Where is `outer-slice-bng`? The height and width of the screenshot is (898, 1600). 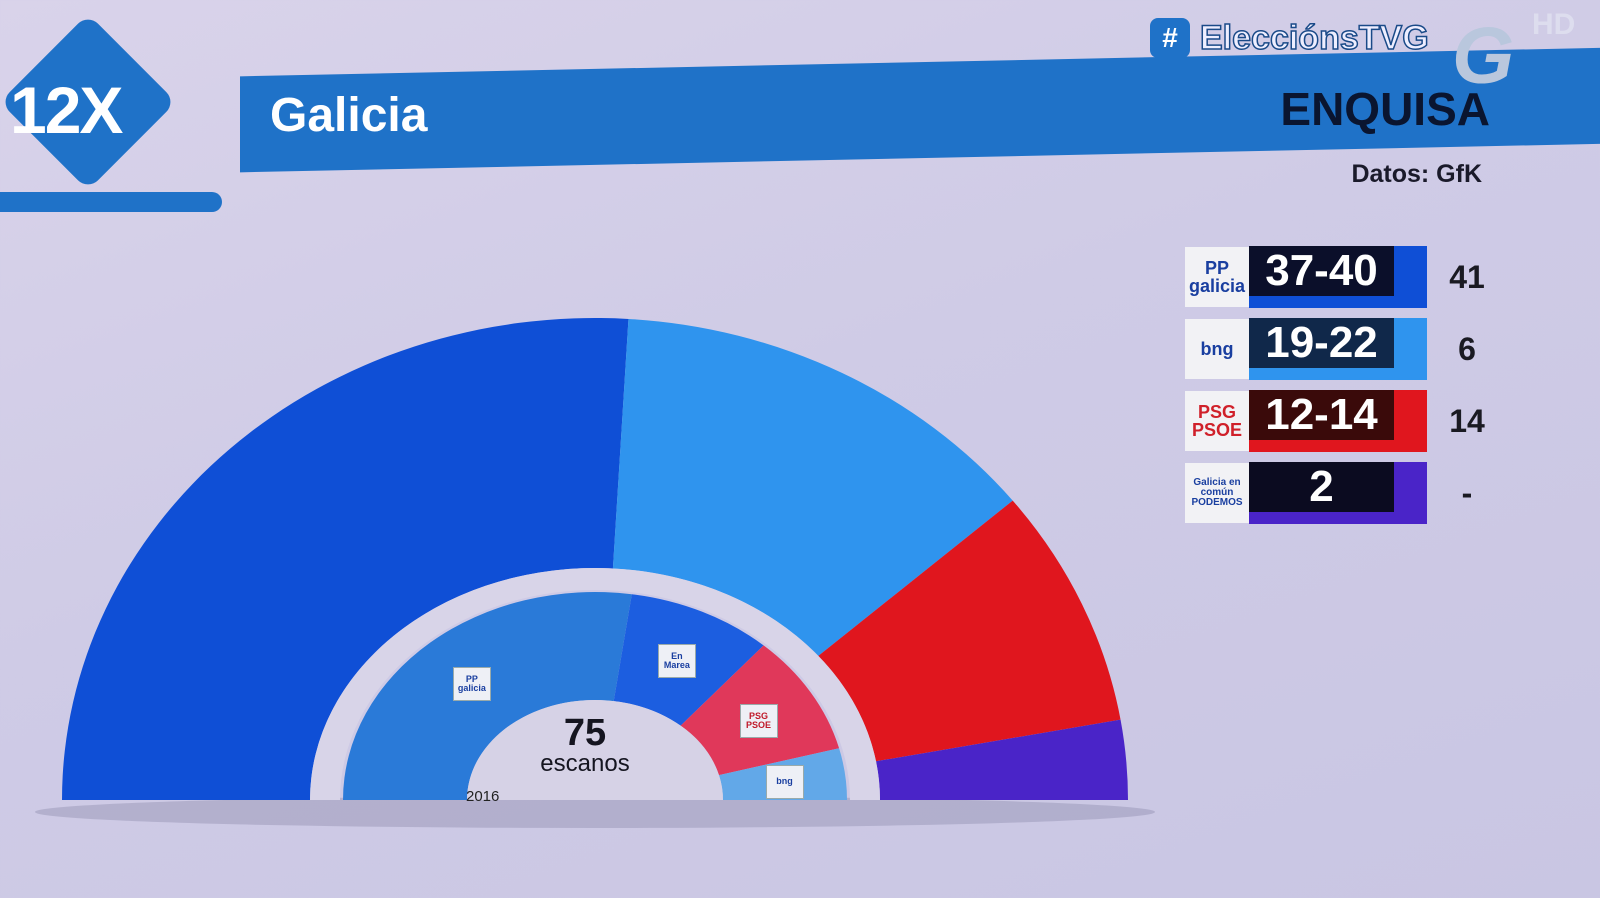
outer-slice-bng is located at coordinates (812, 487).